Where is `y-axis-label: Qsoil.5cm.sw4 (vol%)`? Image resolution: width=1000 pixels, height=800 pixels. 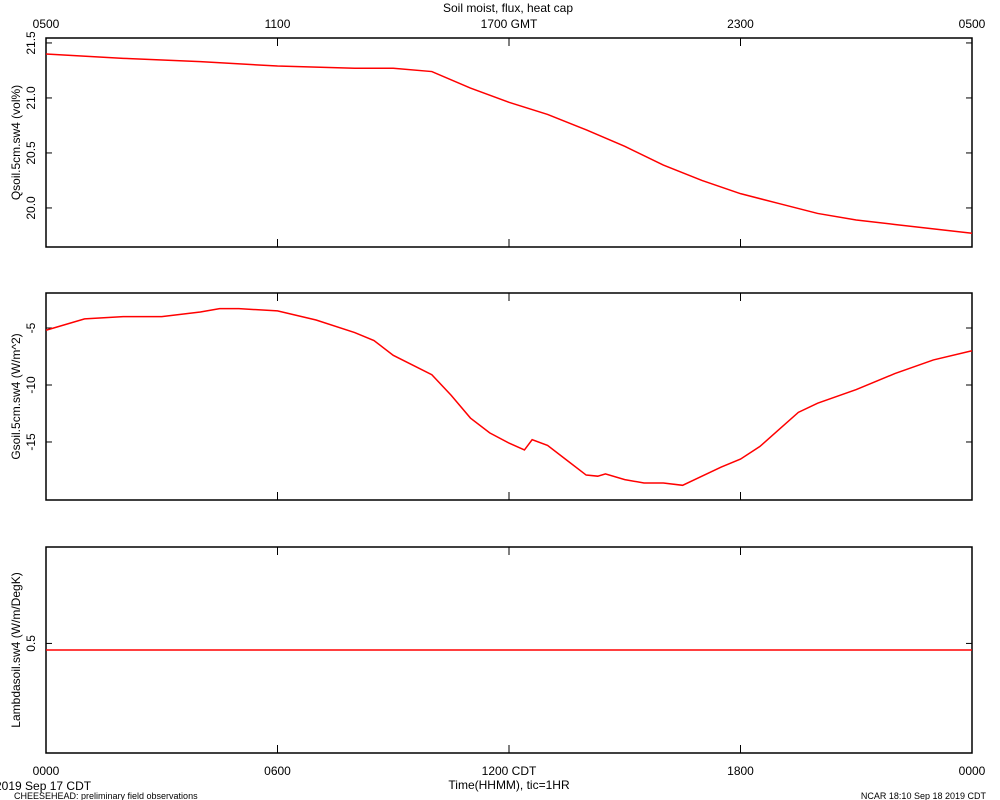
y-axis-label: Qsoil.5cm.sw4 (vol%) is located at coordinates (16, 142).